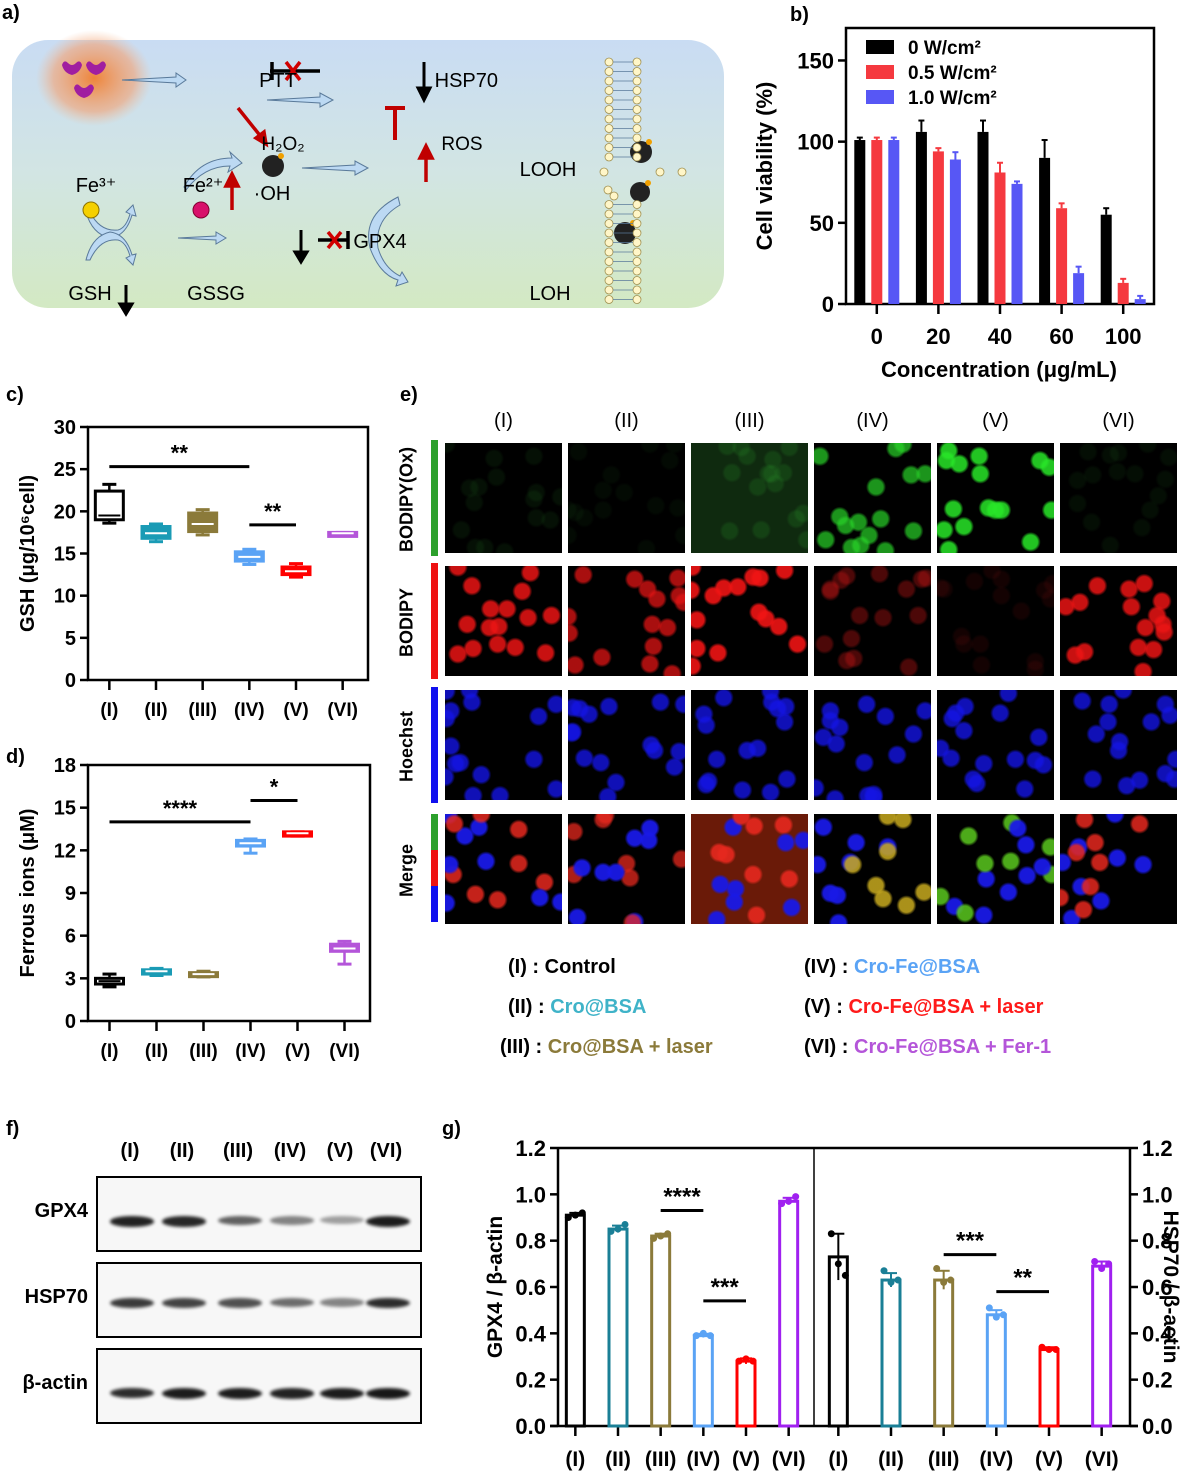  I want to click on blot-row-label: GPX4, so click(61, 1211).